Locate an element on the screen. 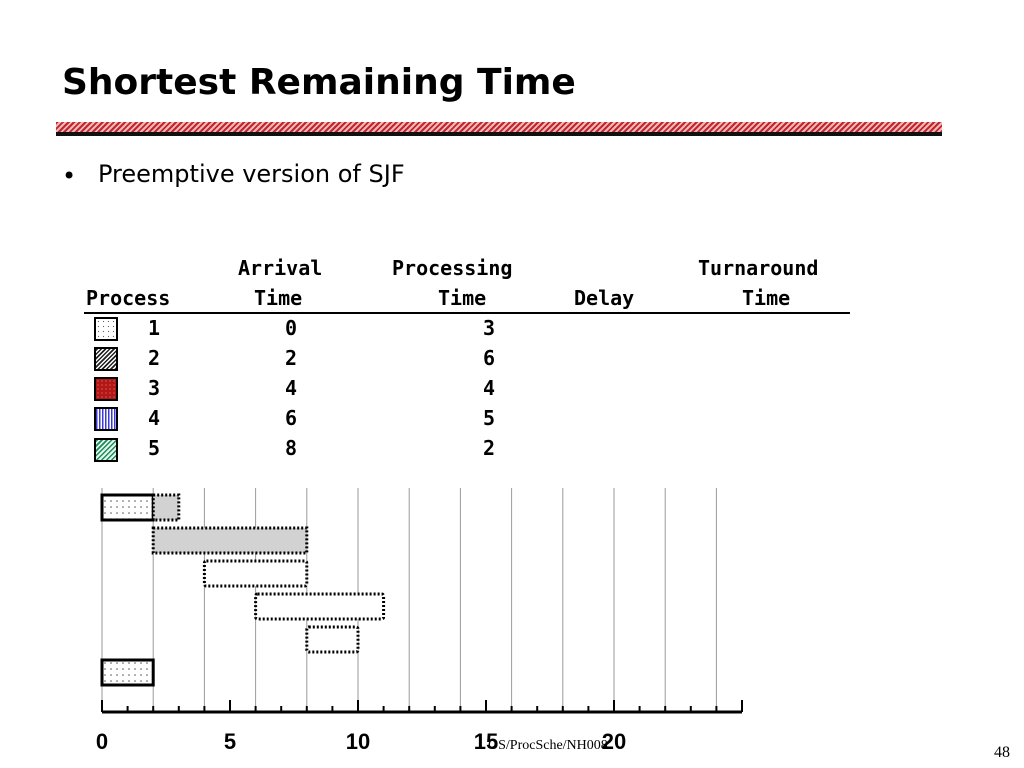  row-4-arrival: 6 is located at coordinates (291, 418).